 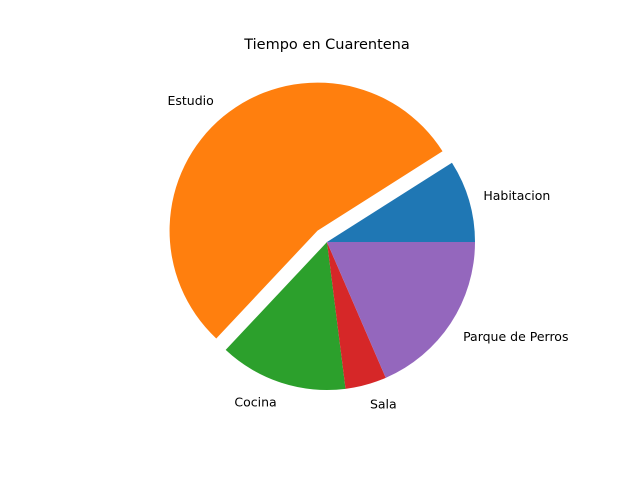 I want to click on pie-slice-cocina, so click(x=285, y=316).